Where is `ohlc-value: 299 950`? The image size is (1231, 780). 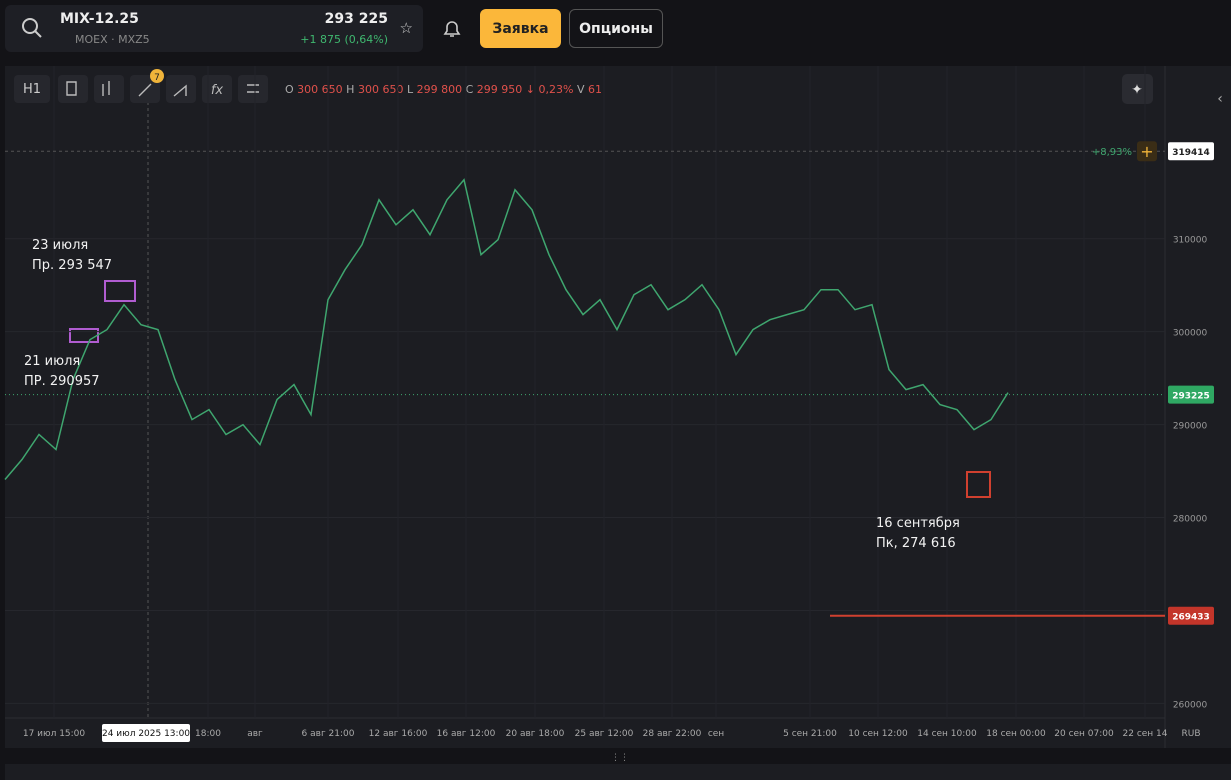
ohlc-value: 299 950 is located at coordinates (500, 89).